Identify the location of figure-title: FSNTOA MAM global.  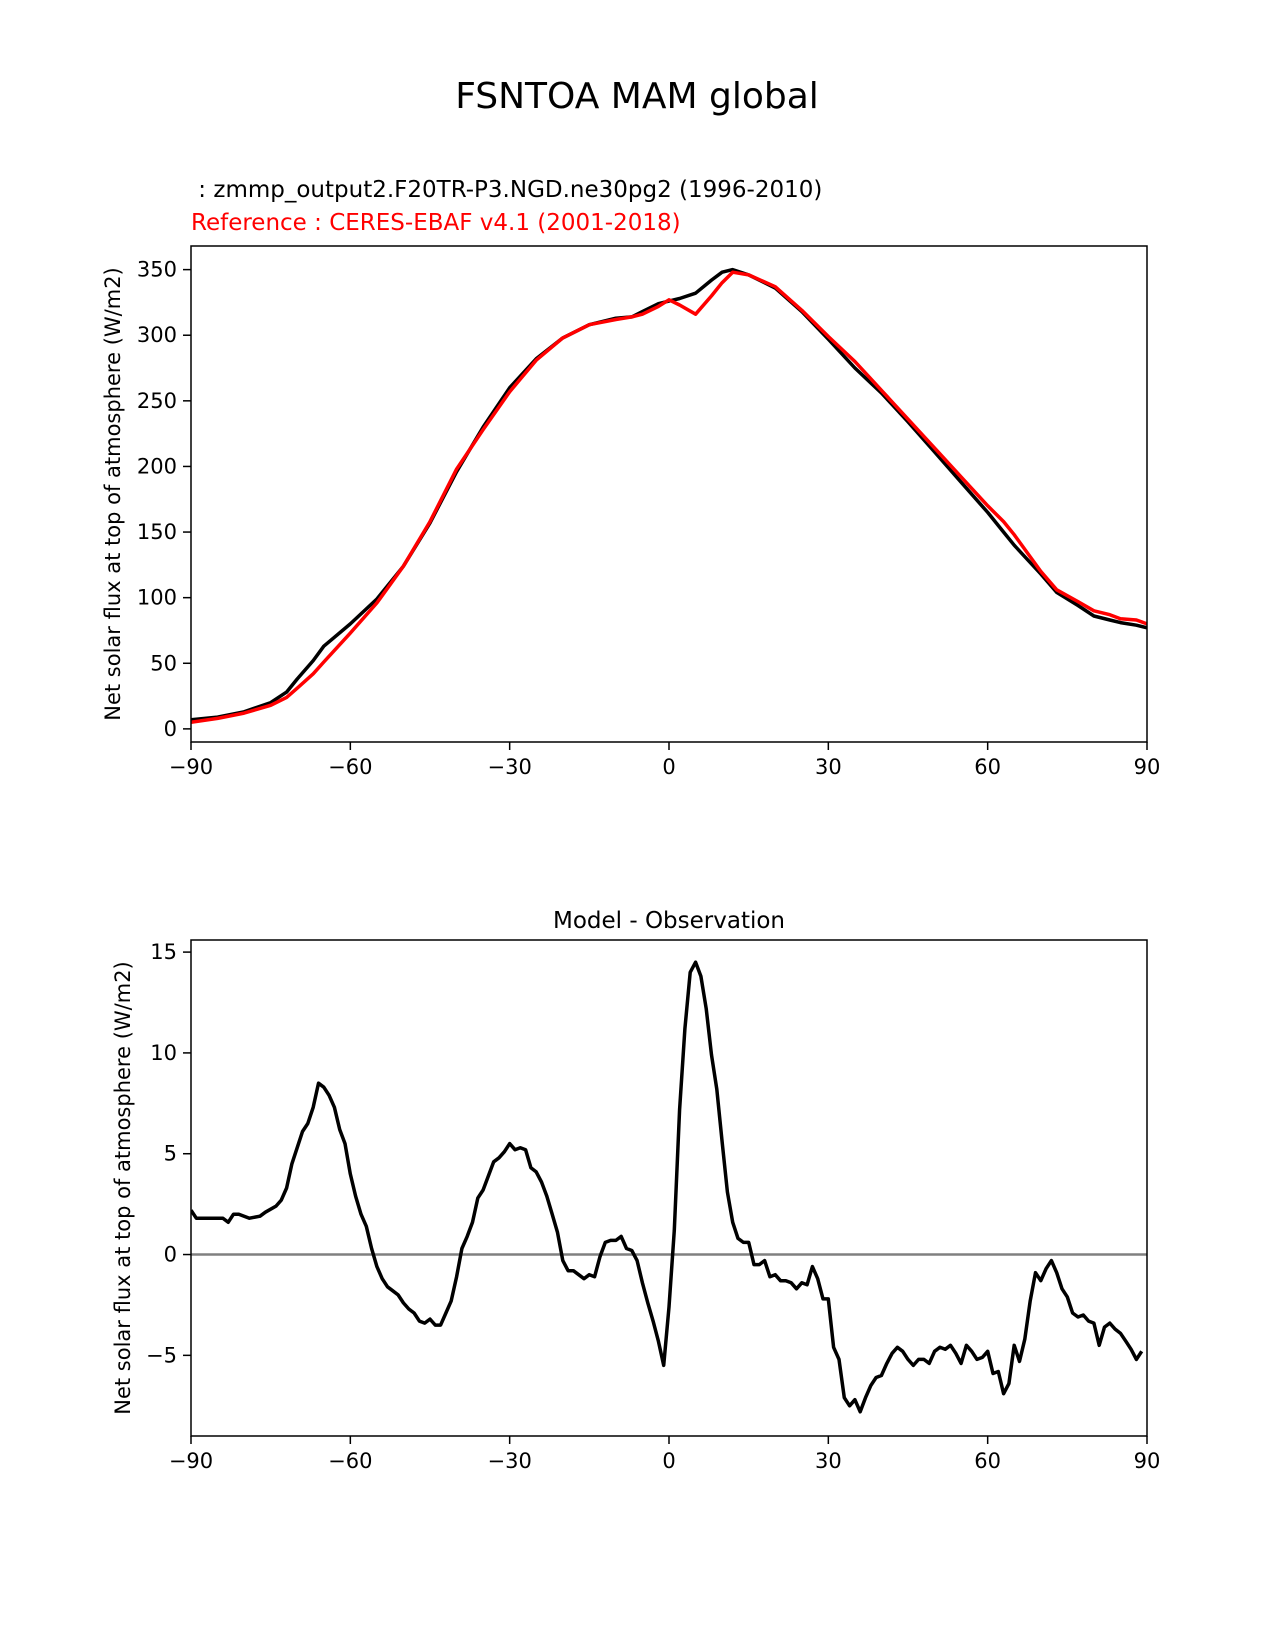
(637, 96).